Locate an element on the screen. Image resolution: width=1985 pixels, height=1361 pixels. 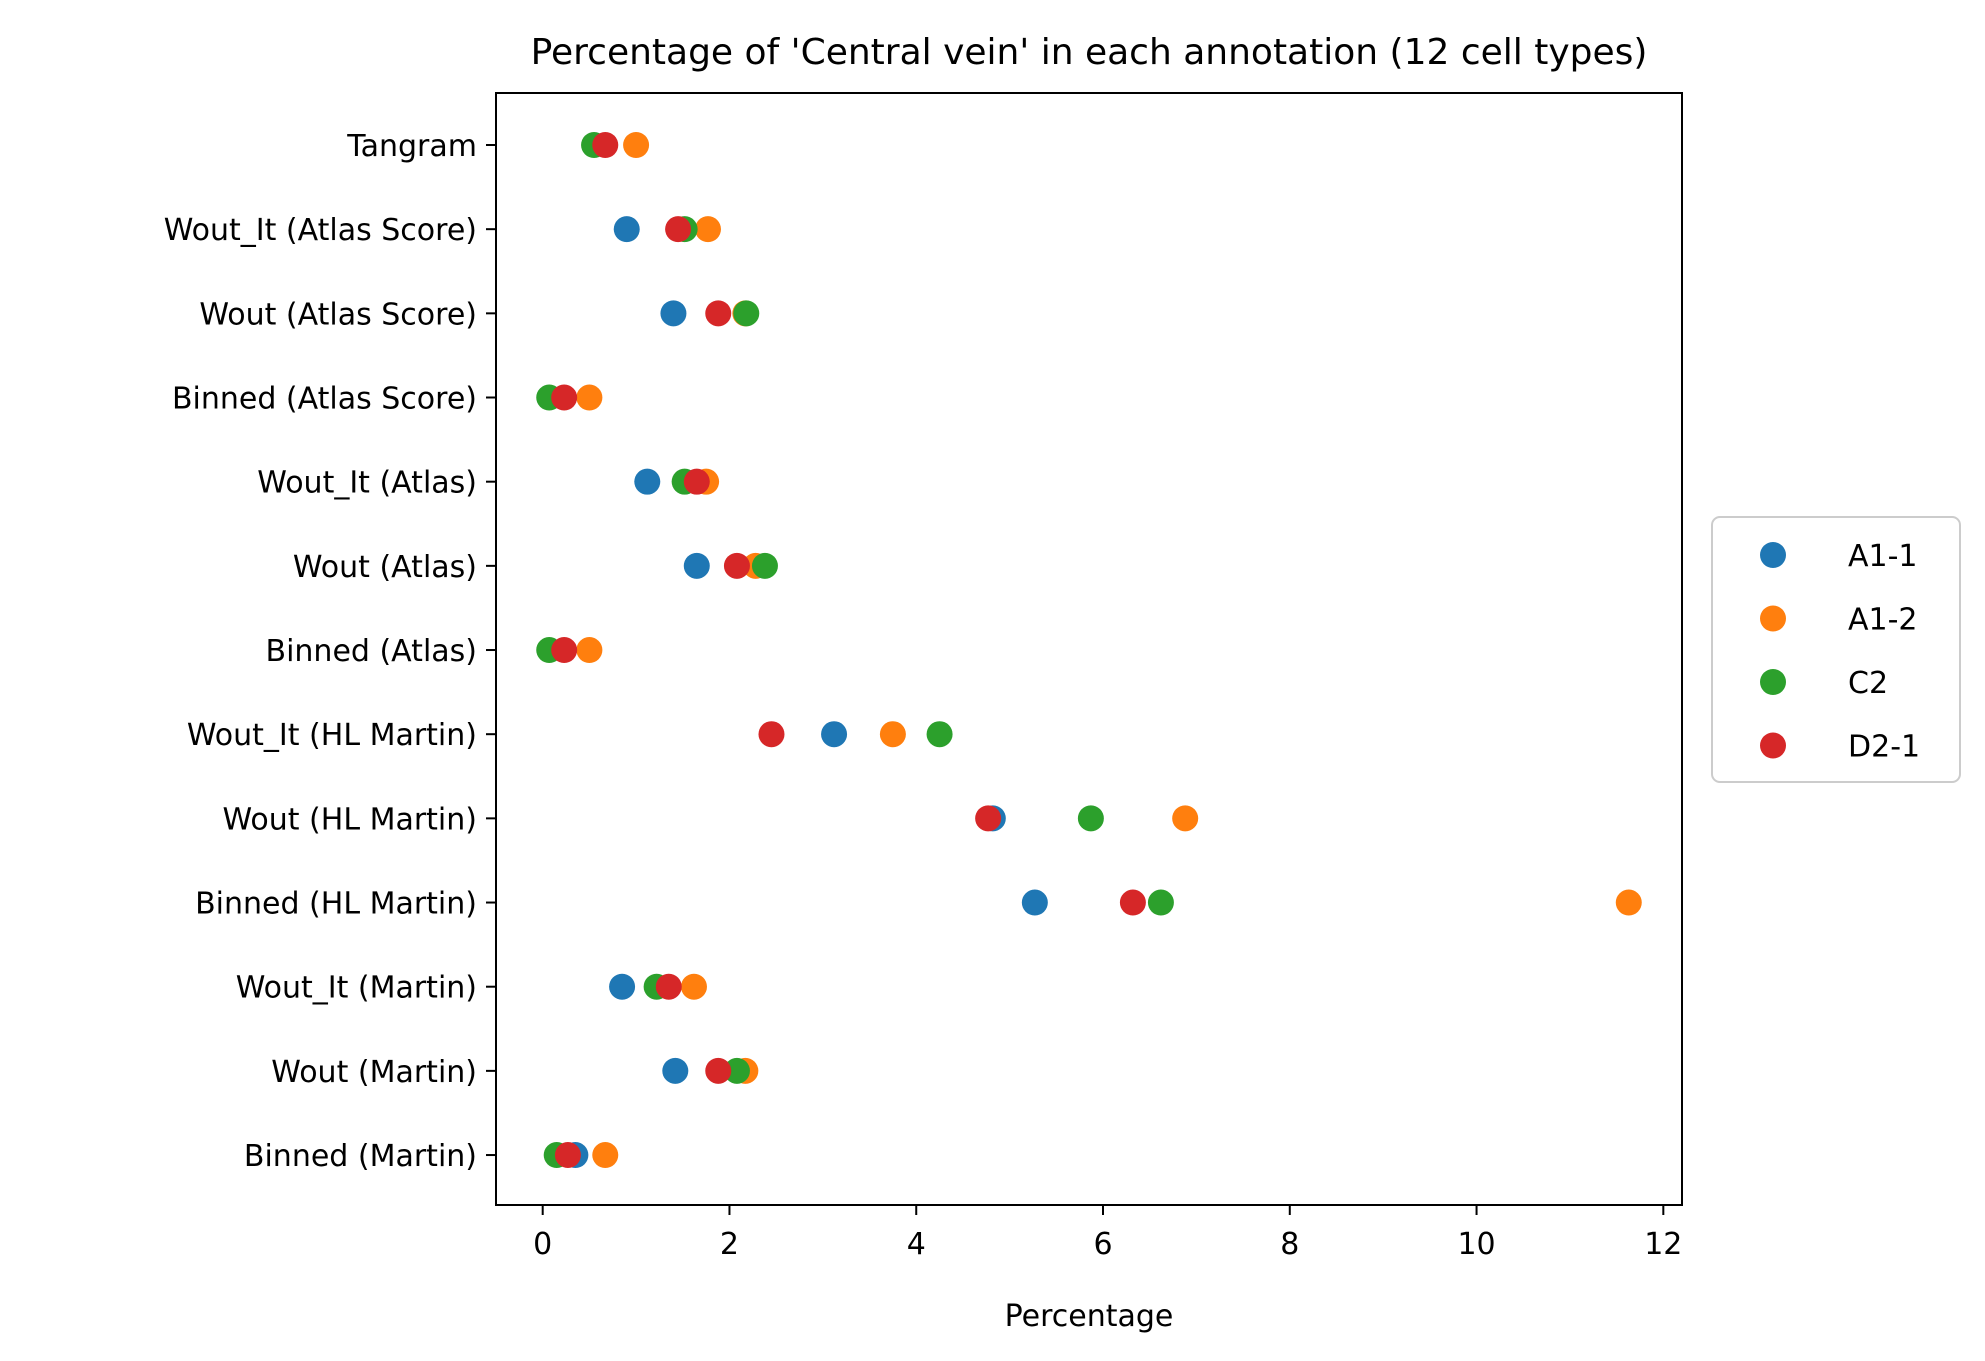
legend: A1-1 A1-2 C2 D2-1 is located at coordinates (1836, 649).